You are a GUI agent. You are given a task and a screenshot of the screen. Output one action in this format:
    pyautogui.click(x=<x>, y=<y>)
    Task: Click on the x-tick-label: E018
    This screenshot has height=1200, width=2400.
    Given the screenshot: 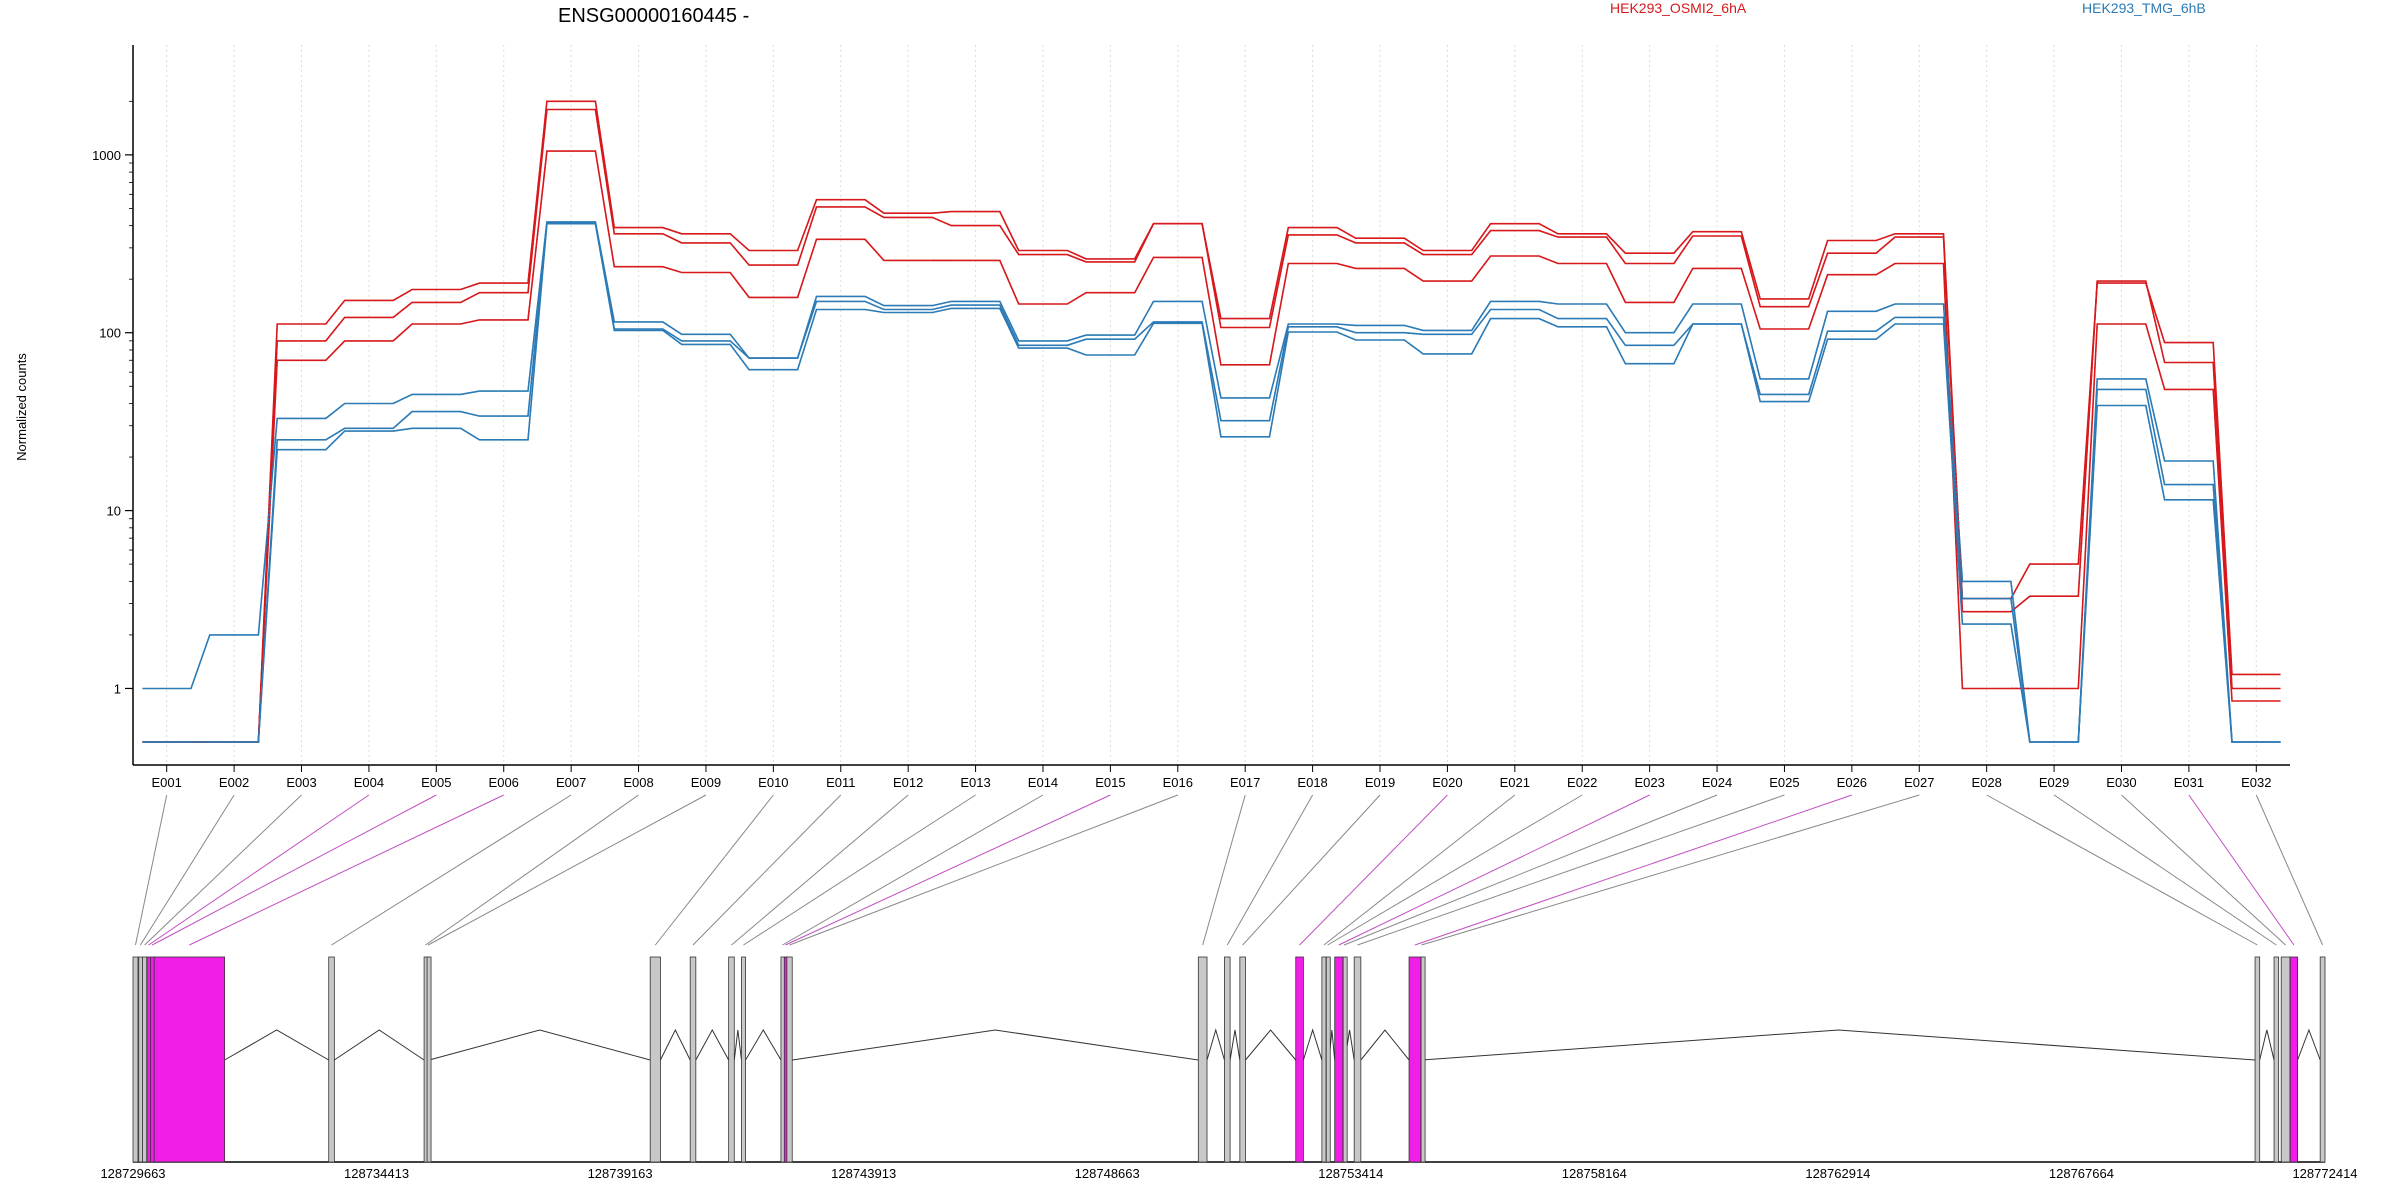 What is the action you would take?
    pyautogui.click(x=1312, y=782)
    